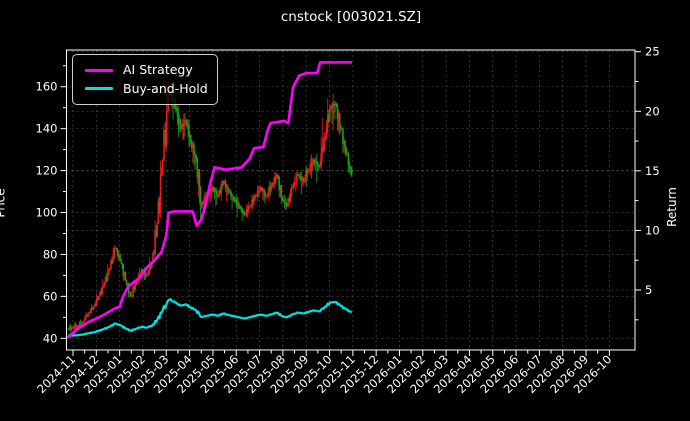  I want to click on legend: AI Strategy Buy-and-Hold, so click(145, 79).